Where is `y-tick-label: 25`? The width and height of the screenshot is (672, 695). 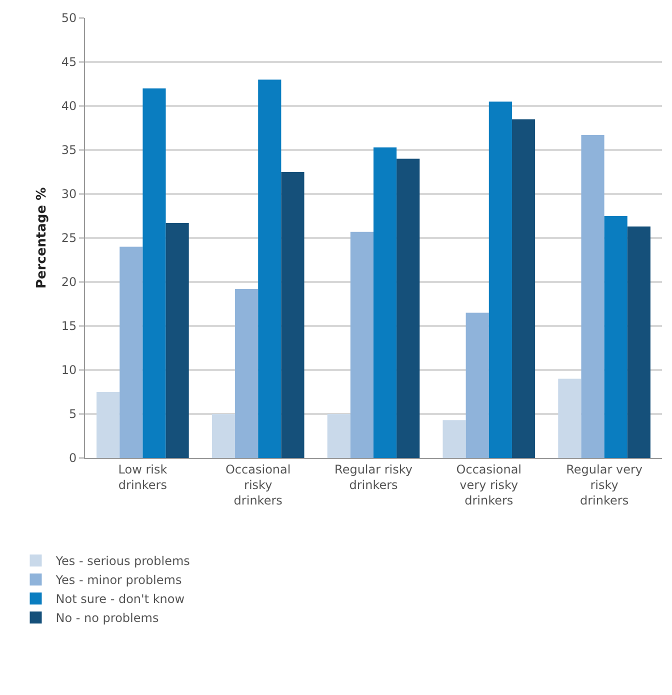
y-tick-label: 25 is located at coordinates (69, 238).